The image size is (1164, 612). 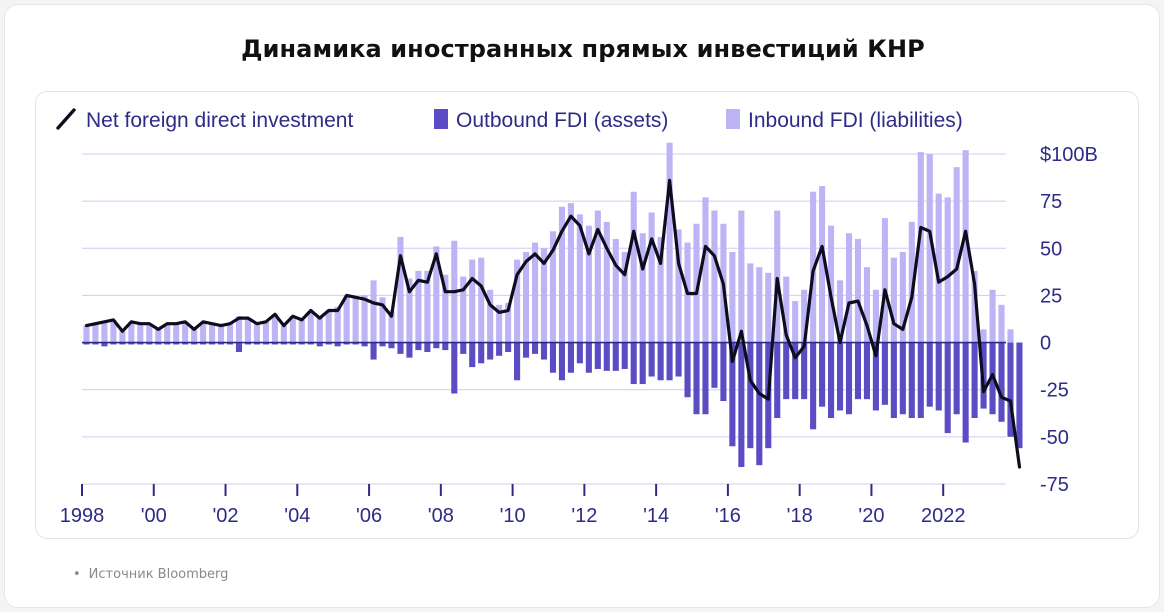 What do you see at coordinates (1051, 202) in the screenshot?
I see `y-tick-label: 75` at bounding box center [1051, 202].